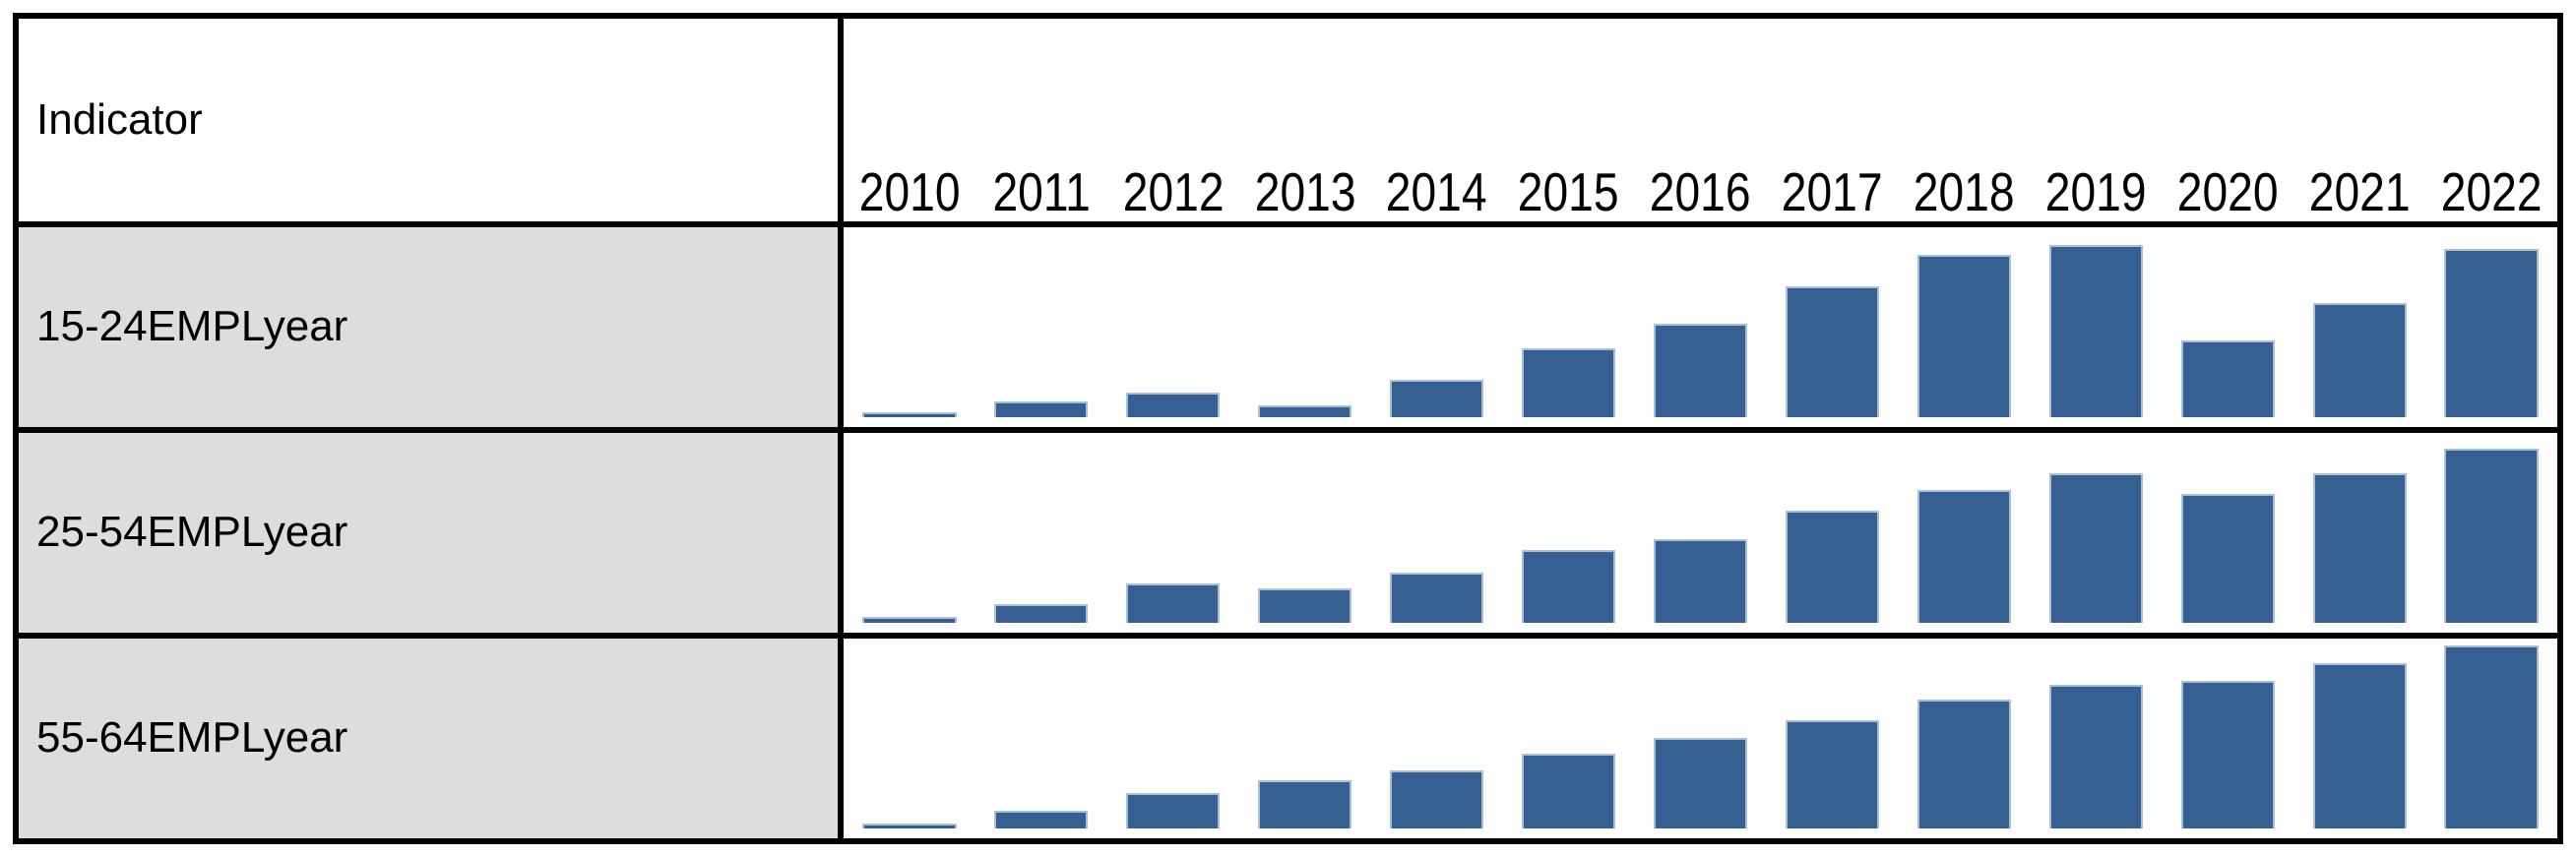  Describe the element at coordinates (2491, 191) in the screenshot. I see `year-label: 2022` at that location.